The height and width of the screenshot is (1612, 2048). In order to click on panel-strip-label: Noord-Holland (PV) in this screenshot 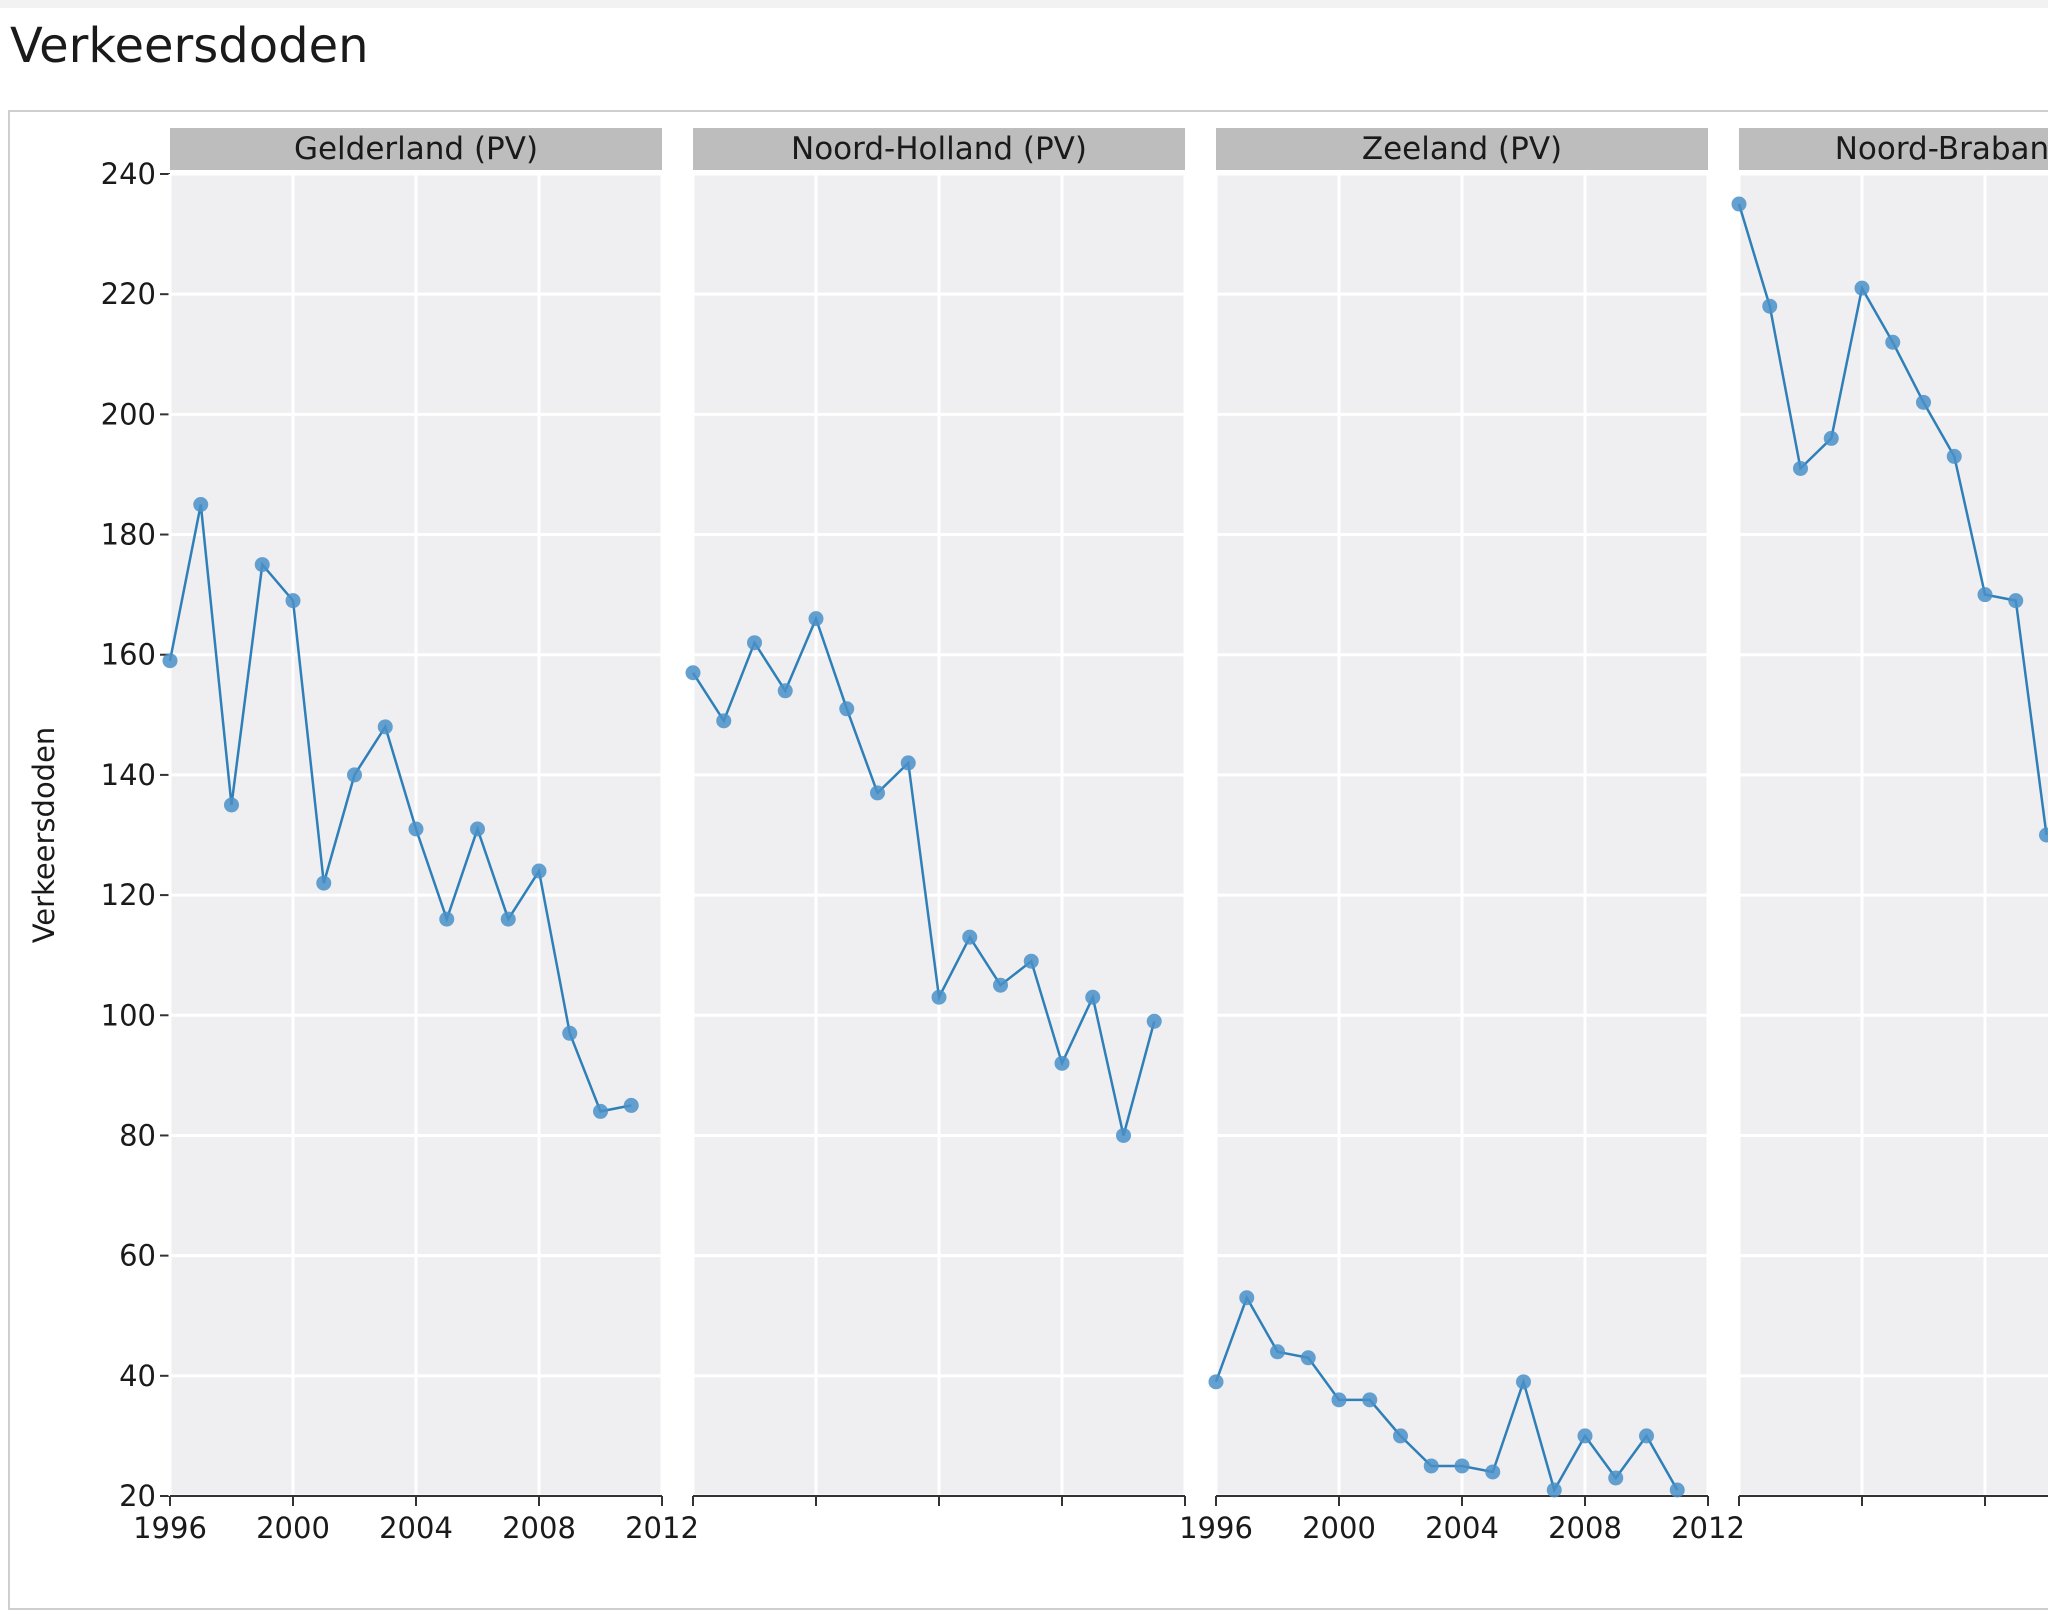, I will do `click(939, 149)`.